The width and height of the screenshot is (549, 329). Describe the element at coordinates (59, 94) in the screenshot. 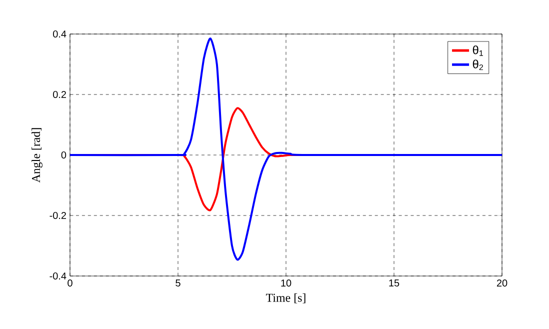

I see `y-tick-label: 0.2` at that location.